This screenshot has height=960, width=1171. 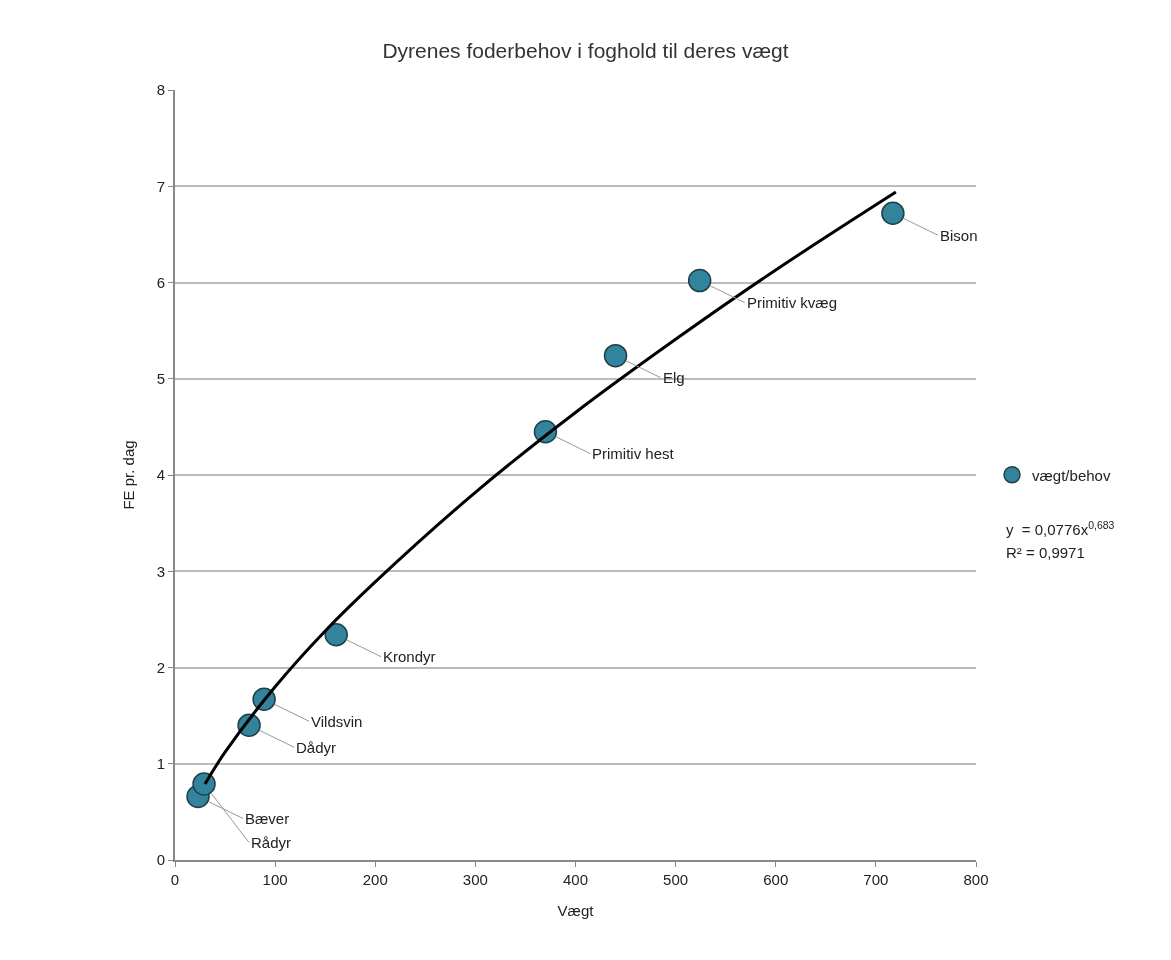 I want to click on y-tick-label: 8, so click(x=160, y=90).